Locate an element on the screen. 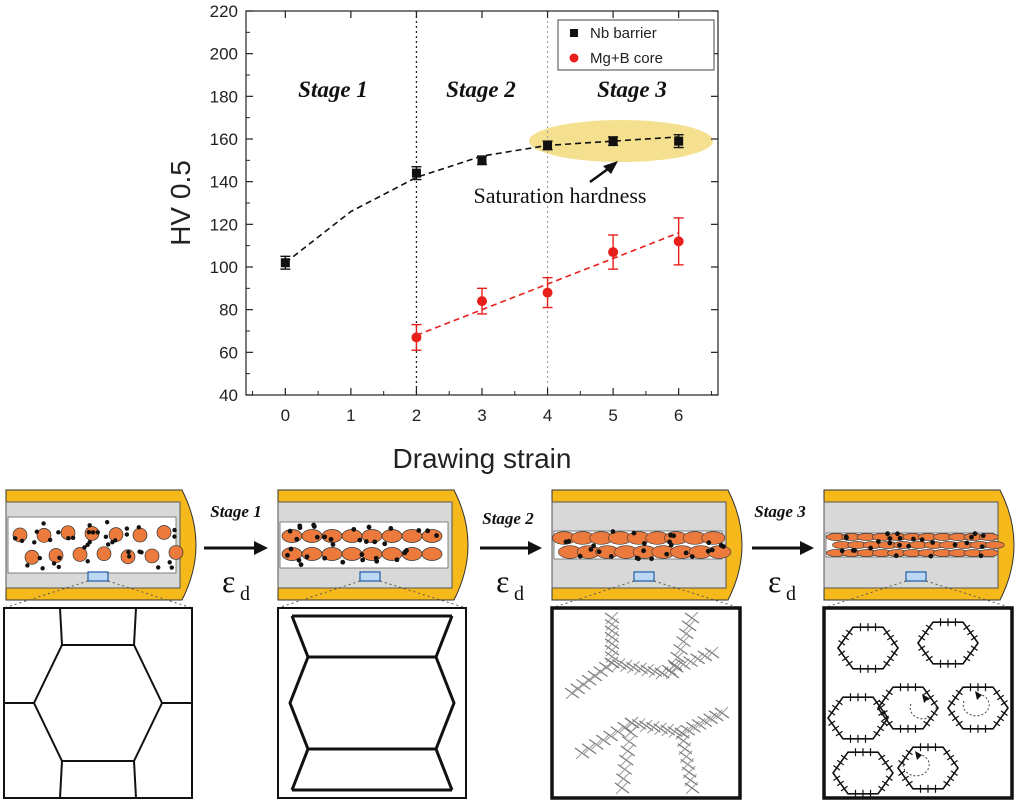 The width and height of the screenshot is (1020, 804). stage-3-label: Stage 3 is located at coordinates (632, 89).